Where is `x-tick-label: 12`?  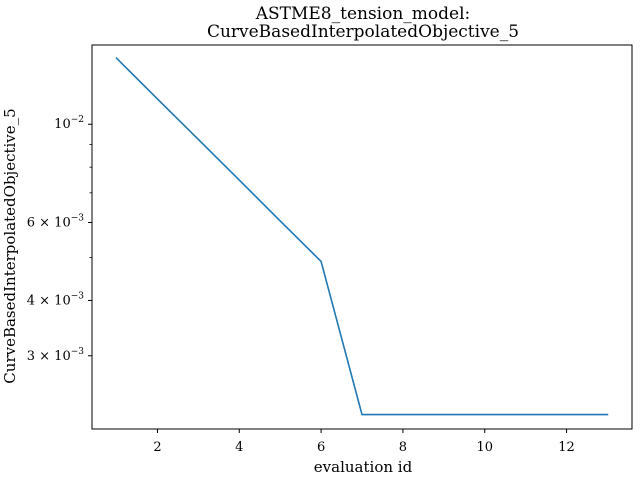 x-tick-label: 12 is located at coordinates (566, 447).